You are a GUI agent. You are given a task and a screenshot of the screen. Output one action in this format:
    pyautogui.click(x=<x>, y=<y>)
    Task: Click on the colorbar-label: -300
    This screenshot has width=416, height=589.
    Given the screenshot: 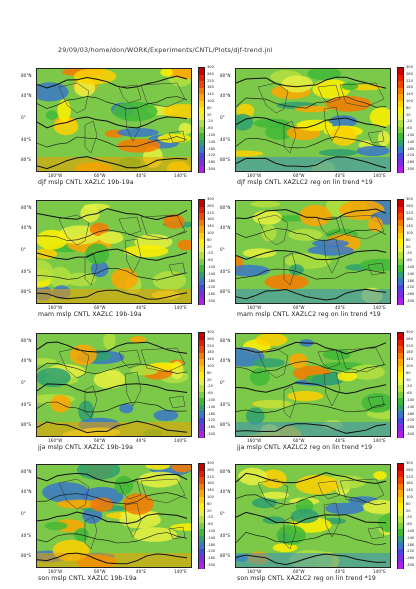 What is the action you would take?
    pyautogui.click(x=410, y=565)
    